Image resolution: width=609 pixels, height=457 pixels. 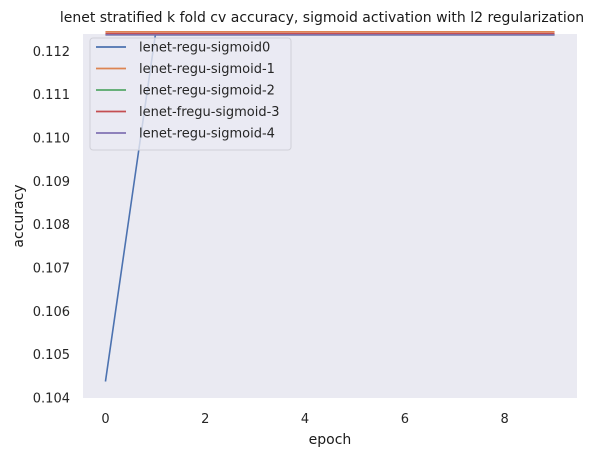 What do you see at coordinates (207, 134) in the screenshot?
I see `legend-entry-label: lenet-regu-sigmoid-4` at bounding box center [207, 134].